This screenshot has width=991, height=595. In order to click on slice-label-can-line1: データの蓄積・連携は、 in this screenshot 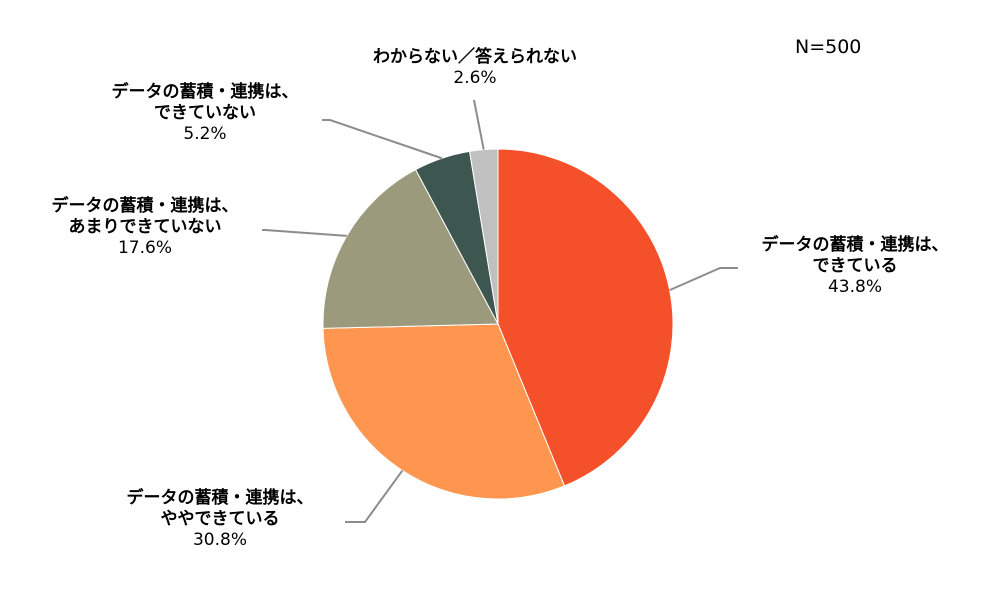, I will do `click(855, 245)`.